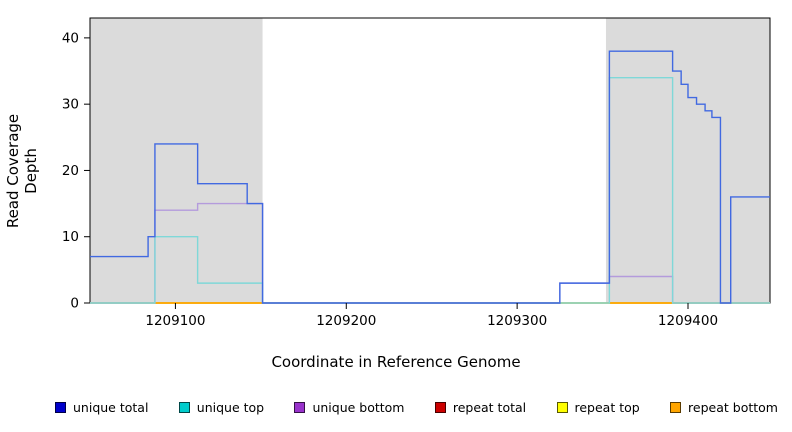  I want to click on legend-item-repeat-top: repeat top, so click(598, 407).